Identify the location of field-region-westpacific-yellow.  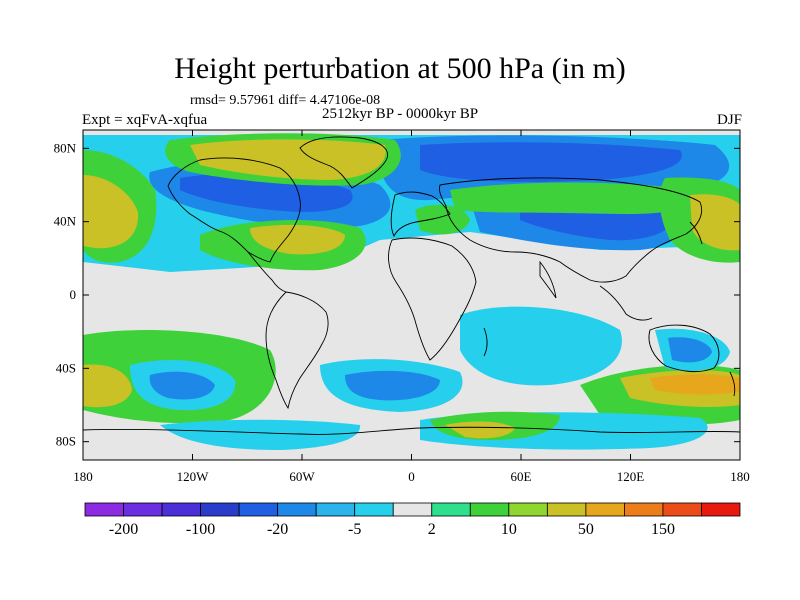
(111, 212).